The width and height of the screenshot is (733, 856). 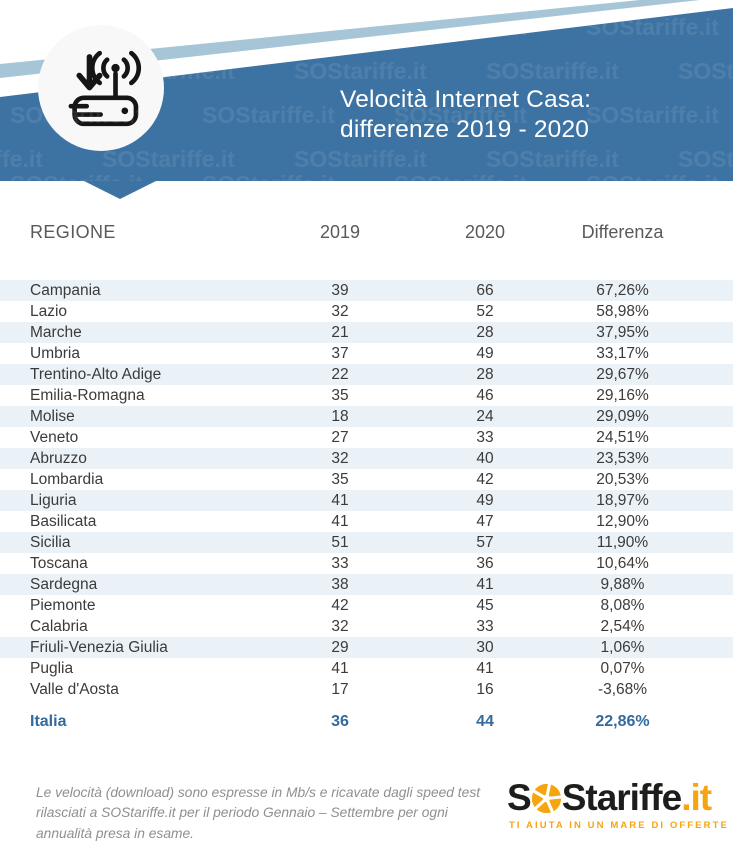 I want to click on cell-diff: 11,90%, so click(x=622, y=542).